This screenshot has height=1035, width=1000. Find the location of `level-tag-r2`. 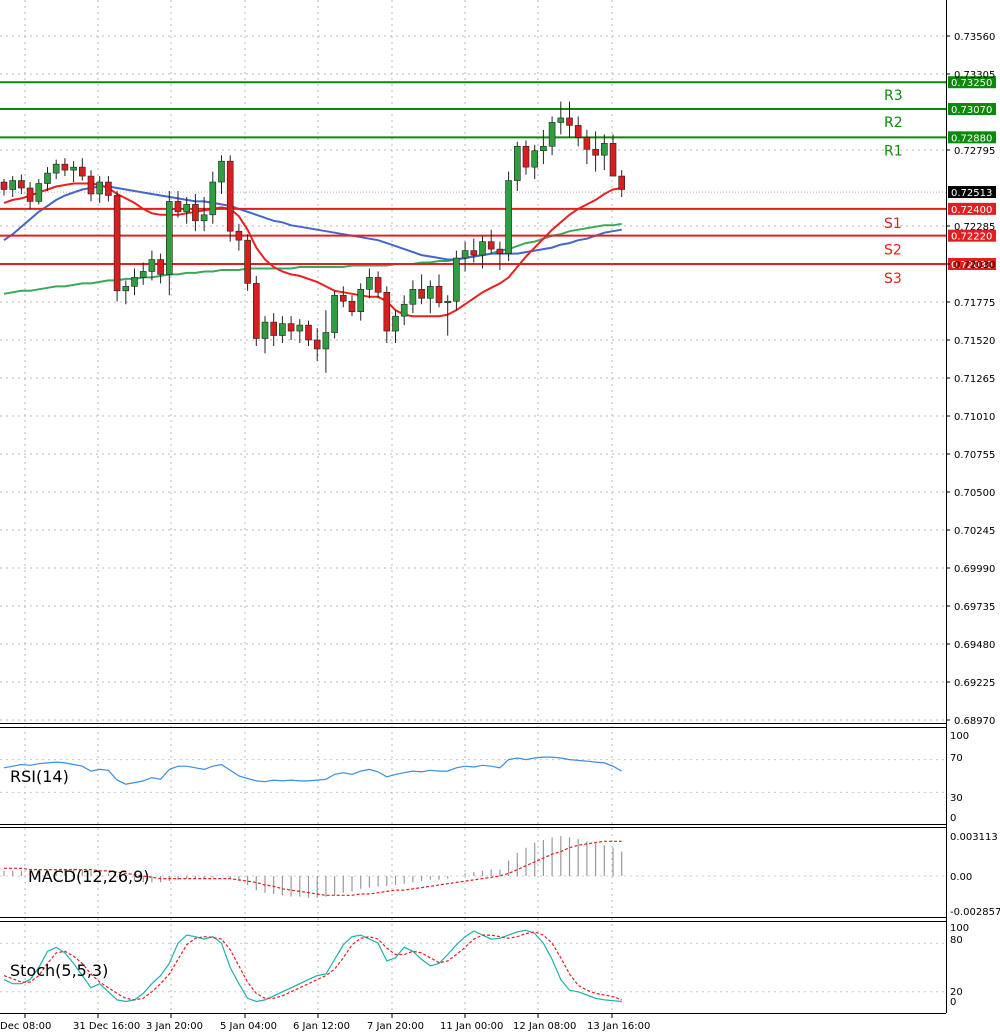

level-tag-r2 is located at coordinates (972, 109).